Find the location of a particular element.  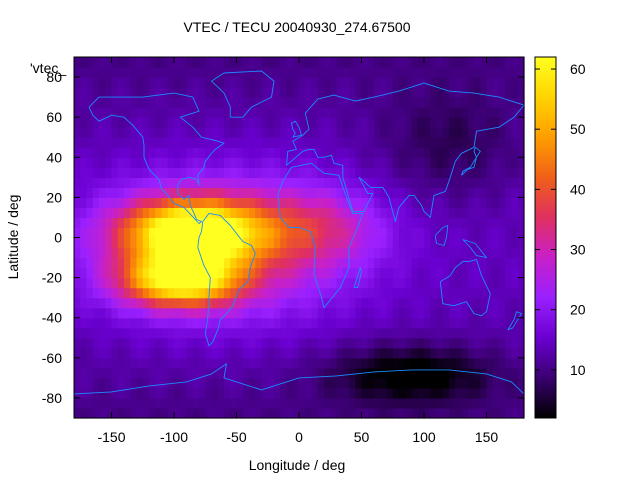

y-tick-label: 0 is located at coordinates (58, 238).